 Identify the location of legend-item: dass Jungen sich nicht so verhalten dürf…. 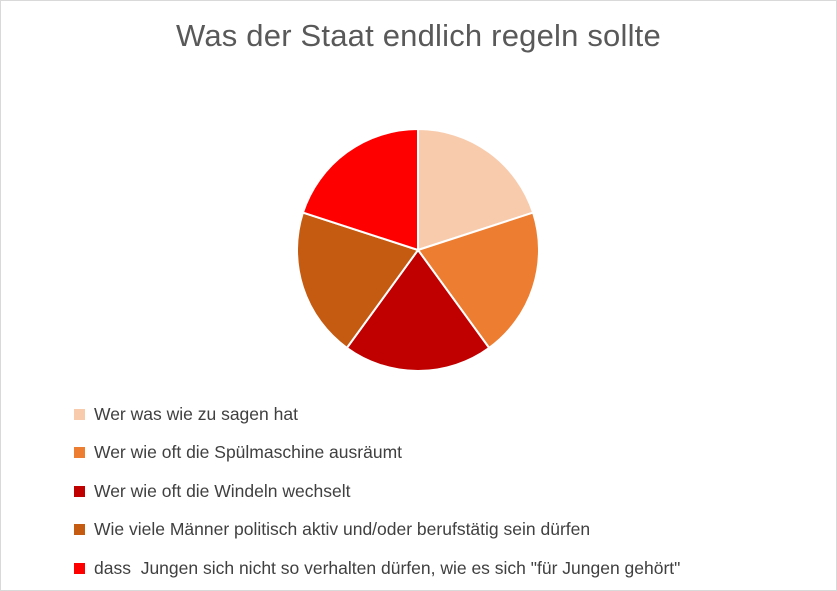
(444, 568).